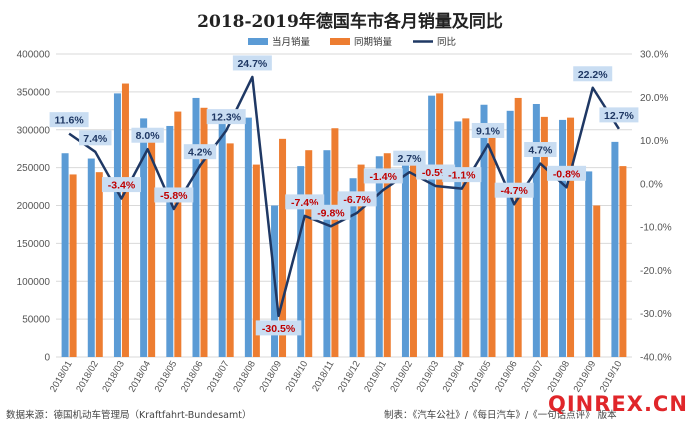 Image resolution: width=700 pixels, height=426 pixels. I want to click on yoy-label: -6.7%, so click(357, 200).